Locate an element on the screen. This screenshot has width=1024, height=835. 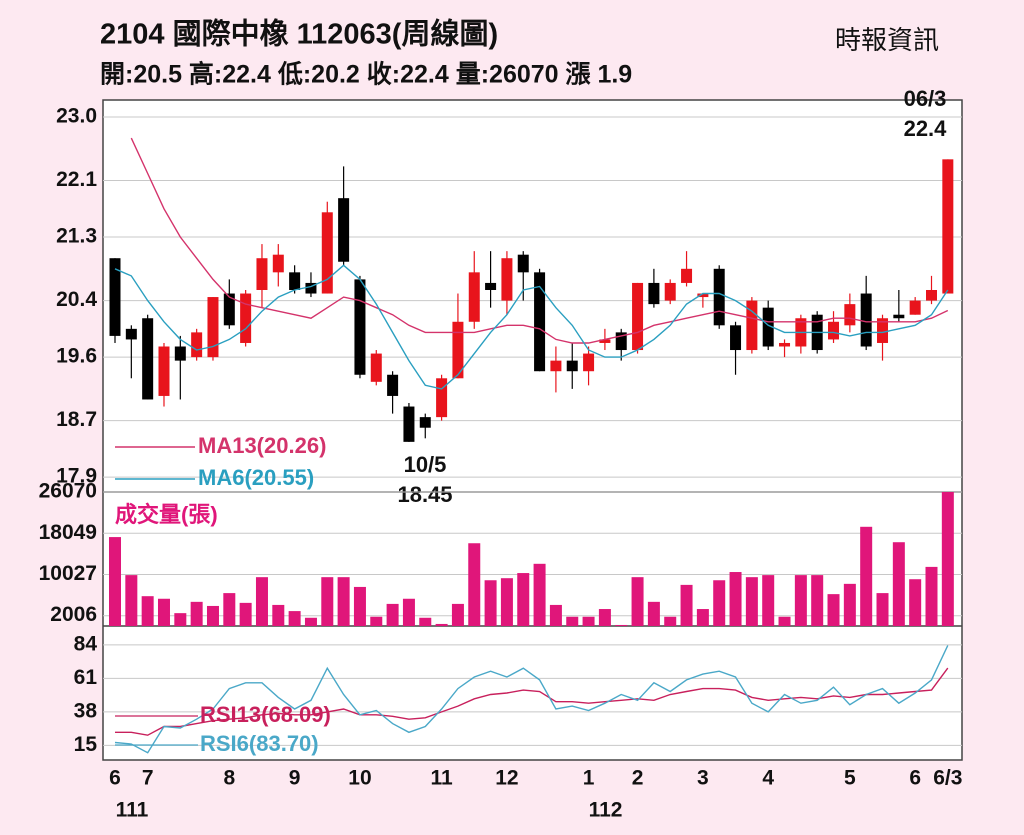
y-tick-label: 2006 is located at coordinates (73, 614).